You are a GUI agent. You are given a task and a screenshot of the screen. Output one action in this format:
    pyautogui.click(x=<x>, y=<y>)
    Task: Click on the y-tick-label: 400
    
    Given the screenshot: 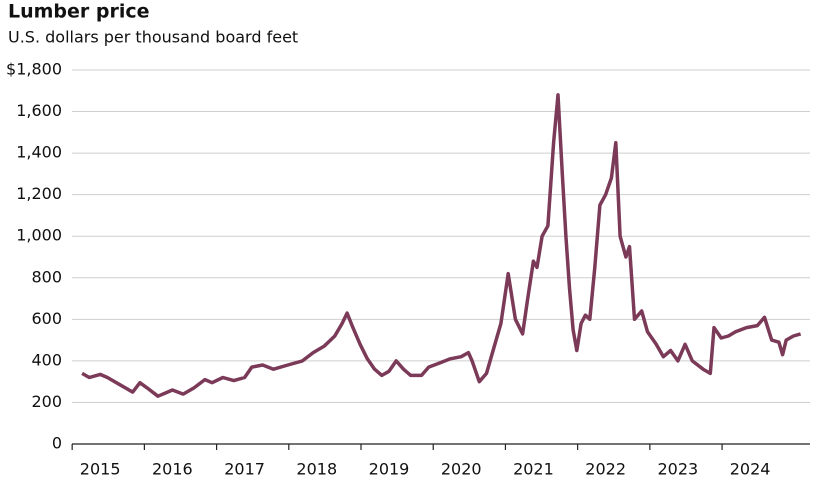 What is the action you would take?
    pyautogui.click(x=46, y=359)
    